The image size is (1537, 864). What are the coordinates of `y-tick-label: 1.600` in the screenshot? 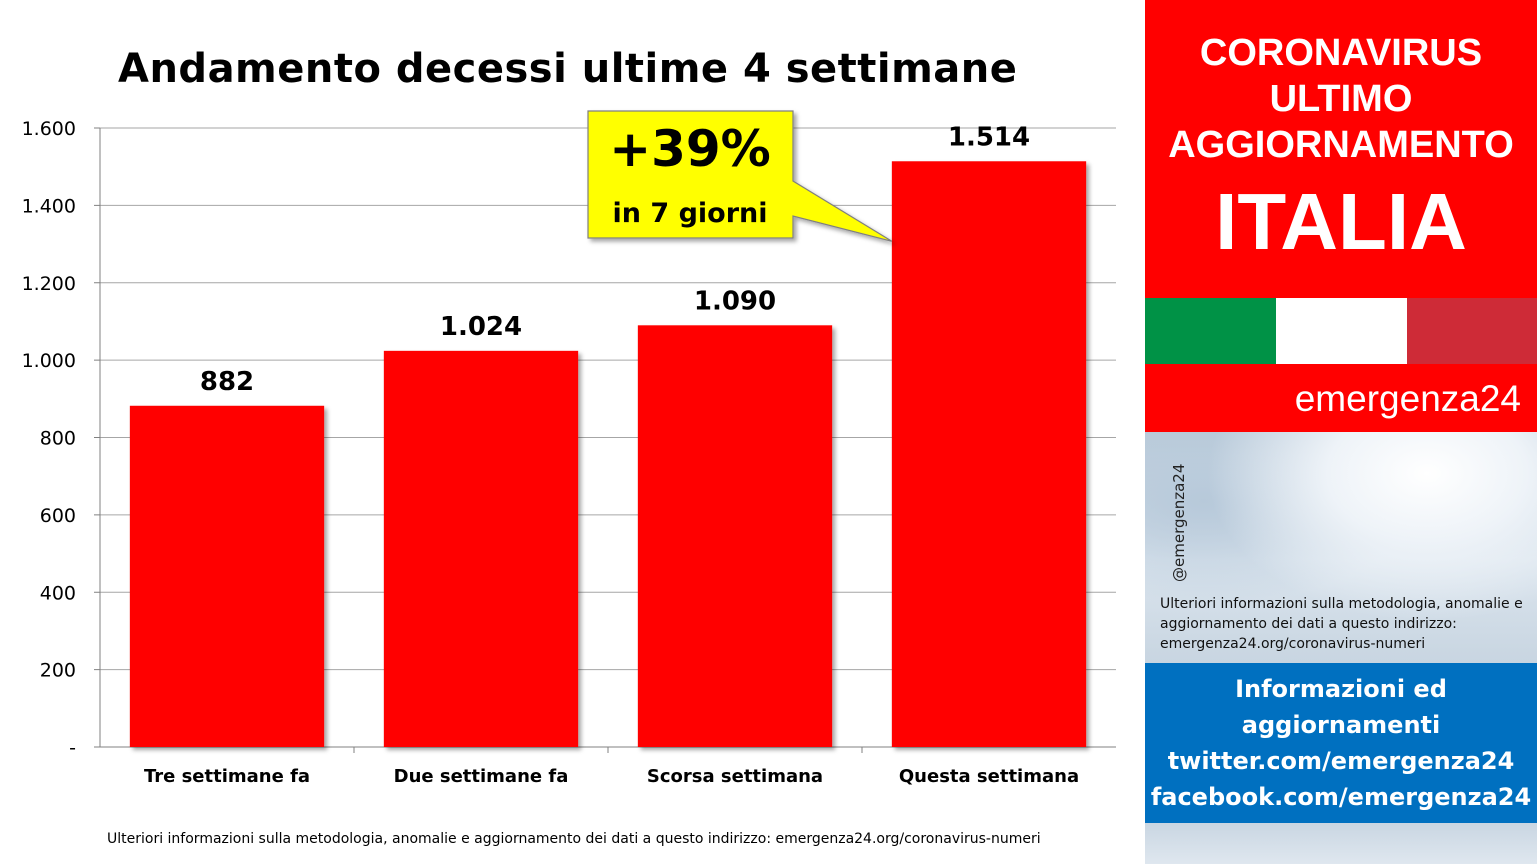 It's located at (49, 129).